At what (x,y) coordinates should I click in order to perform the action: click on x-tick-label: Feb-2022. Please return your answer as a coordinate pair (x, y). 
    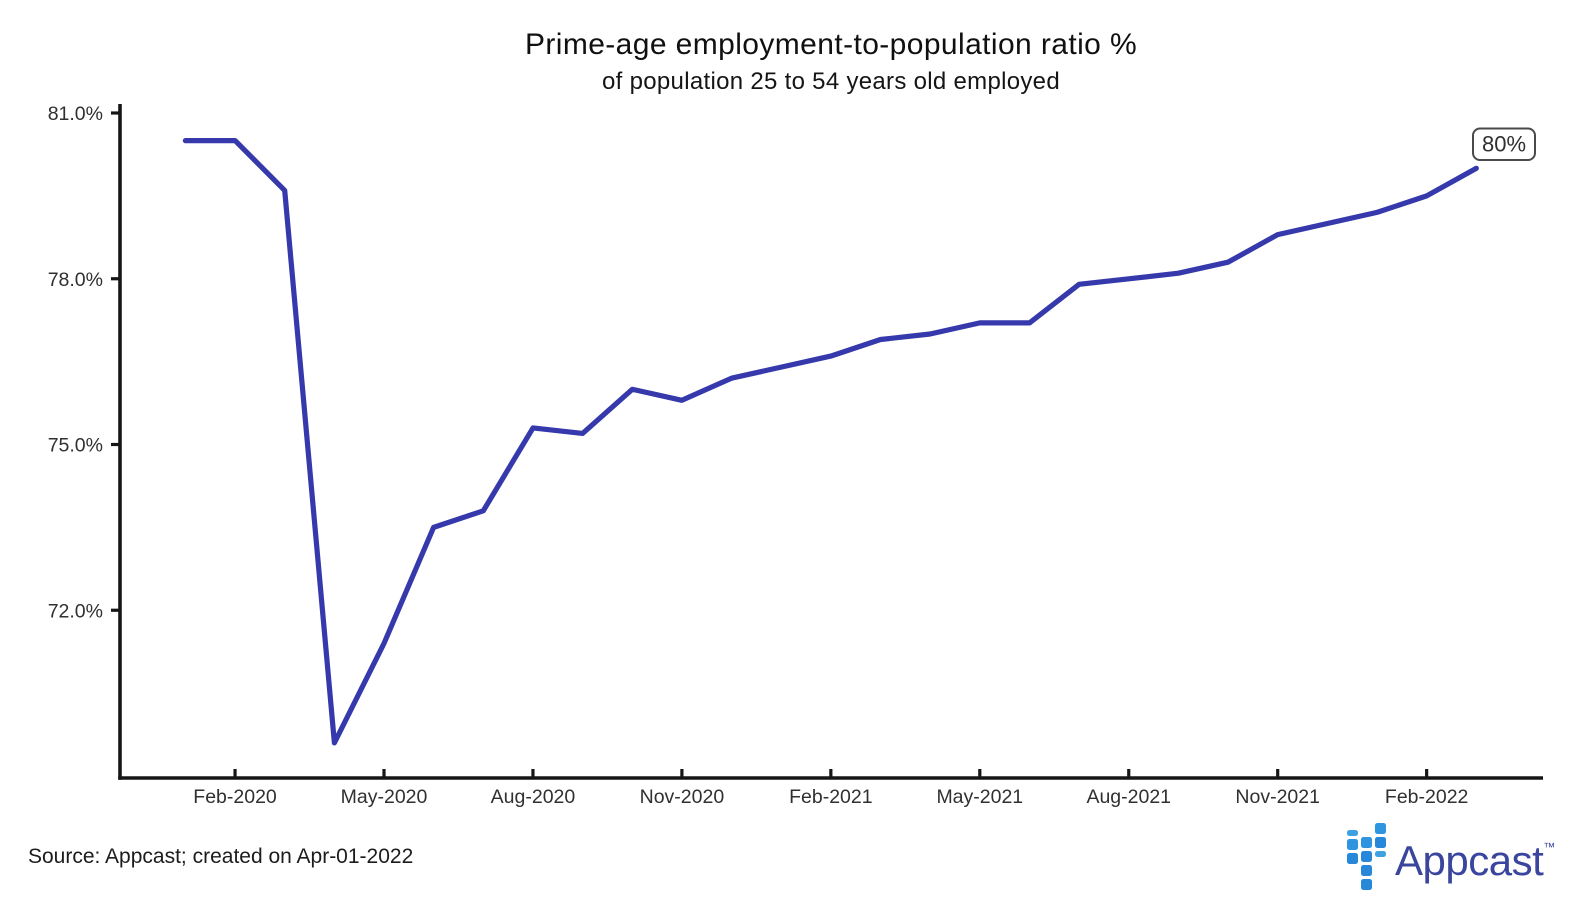
    Looking at the image, I should click on (1426, 797).